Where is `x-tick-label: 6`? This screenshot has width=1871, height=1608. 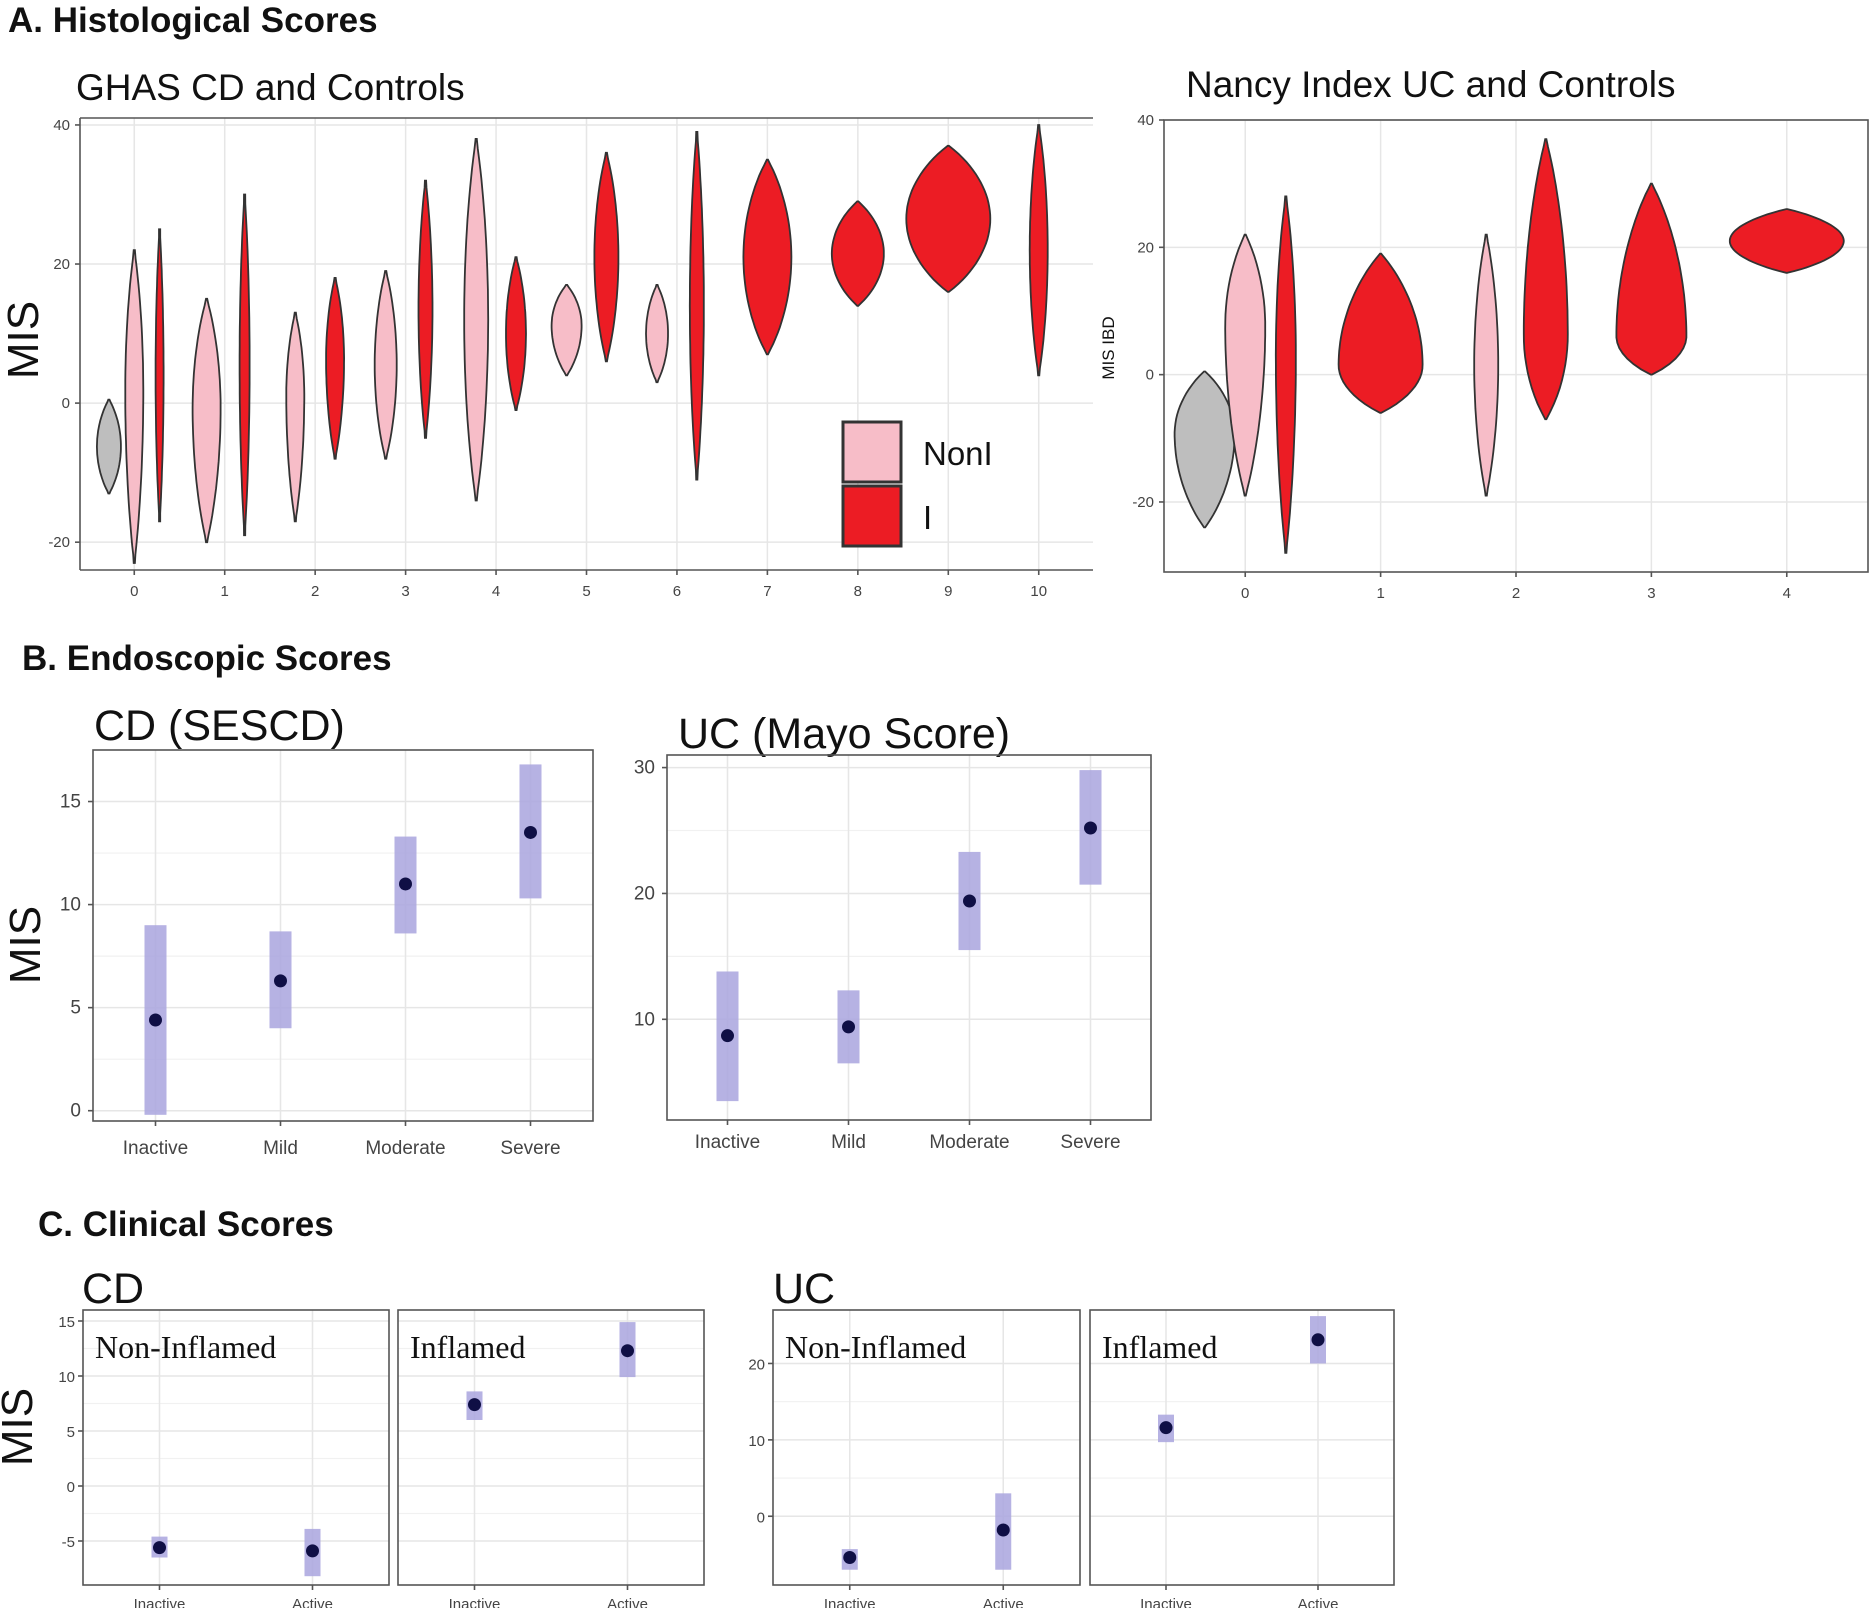
x-tick-label: 6 is located at coordinates (677, 591).